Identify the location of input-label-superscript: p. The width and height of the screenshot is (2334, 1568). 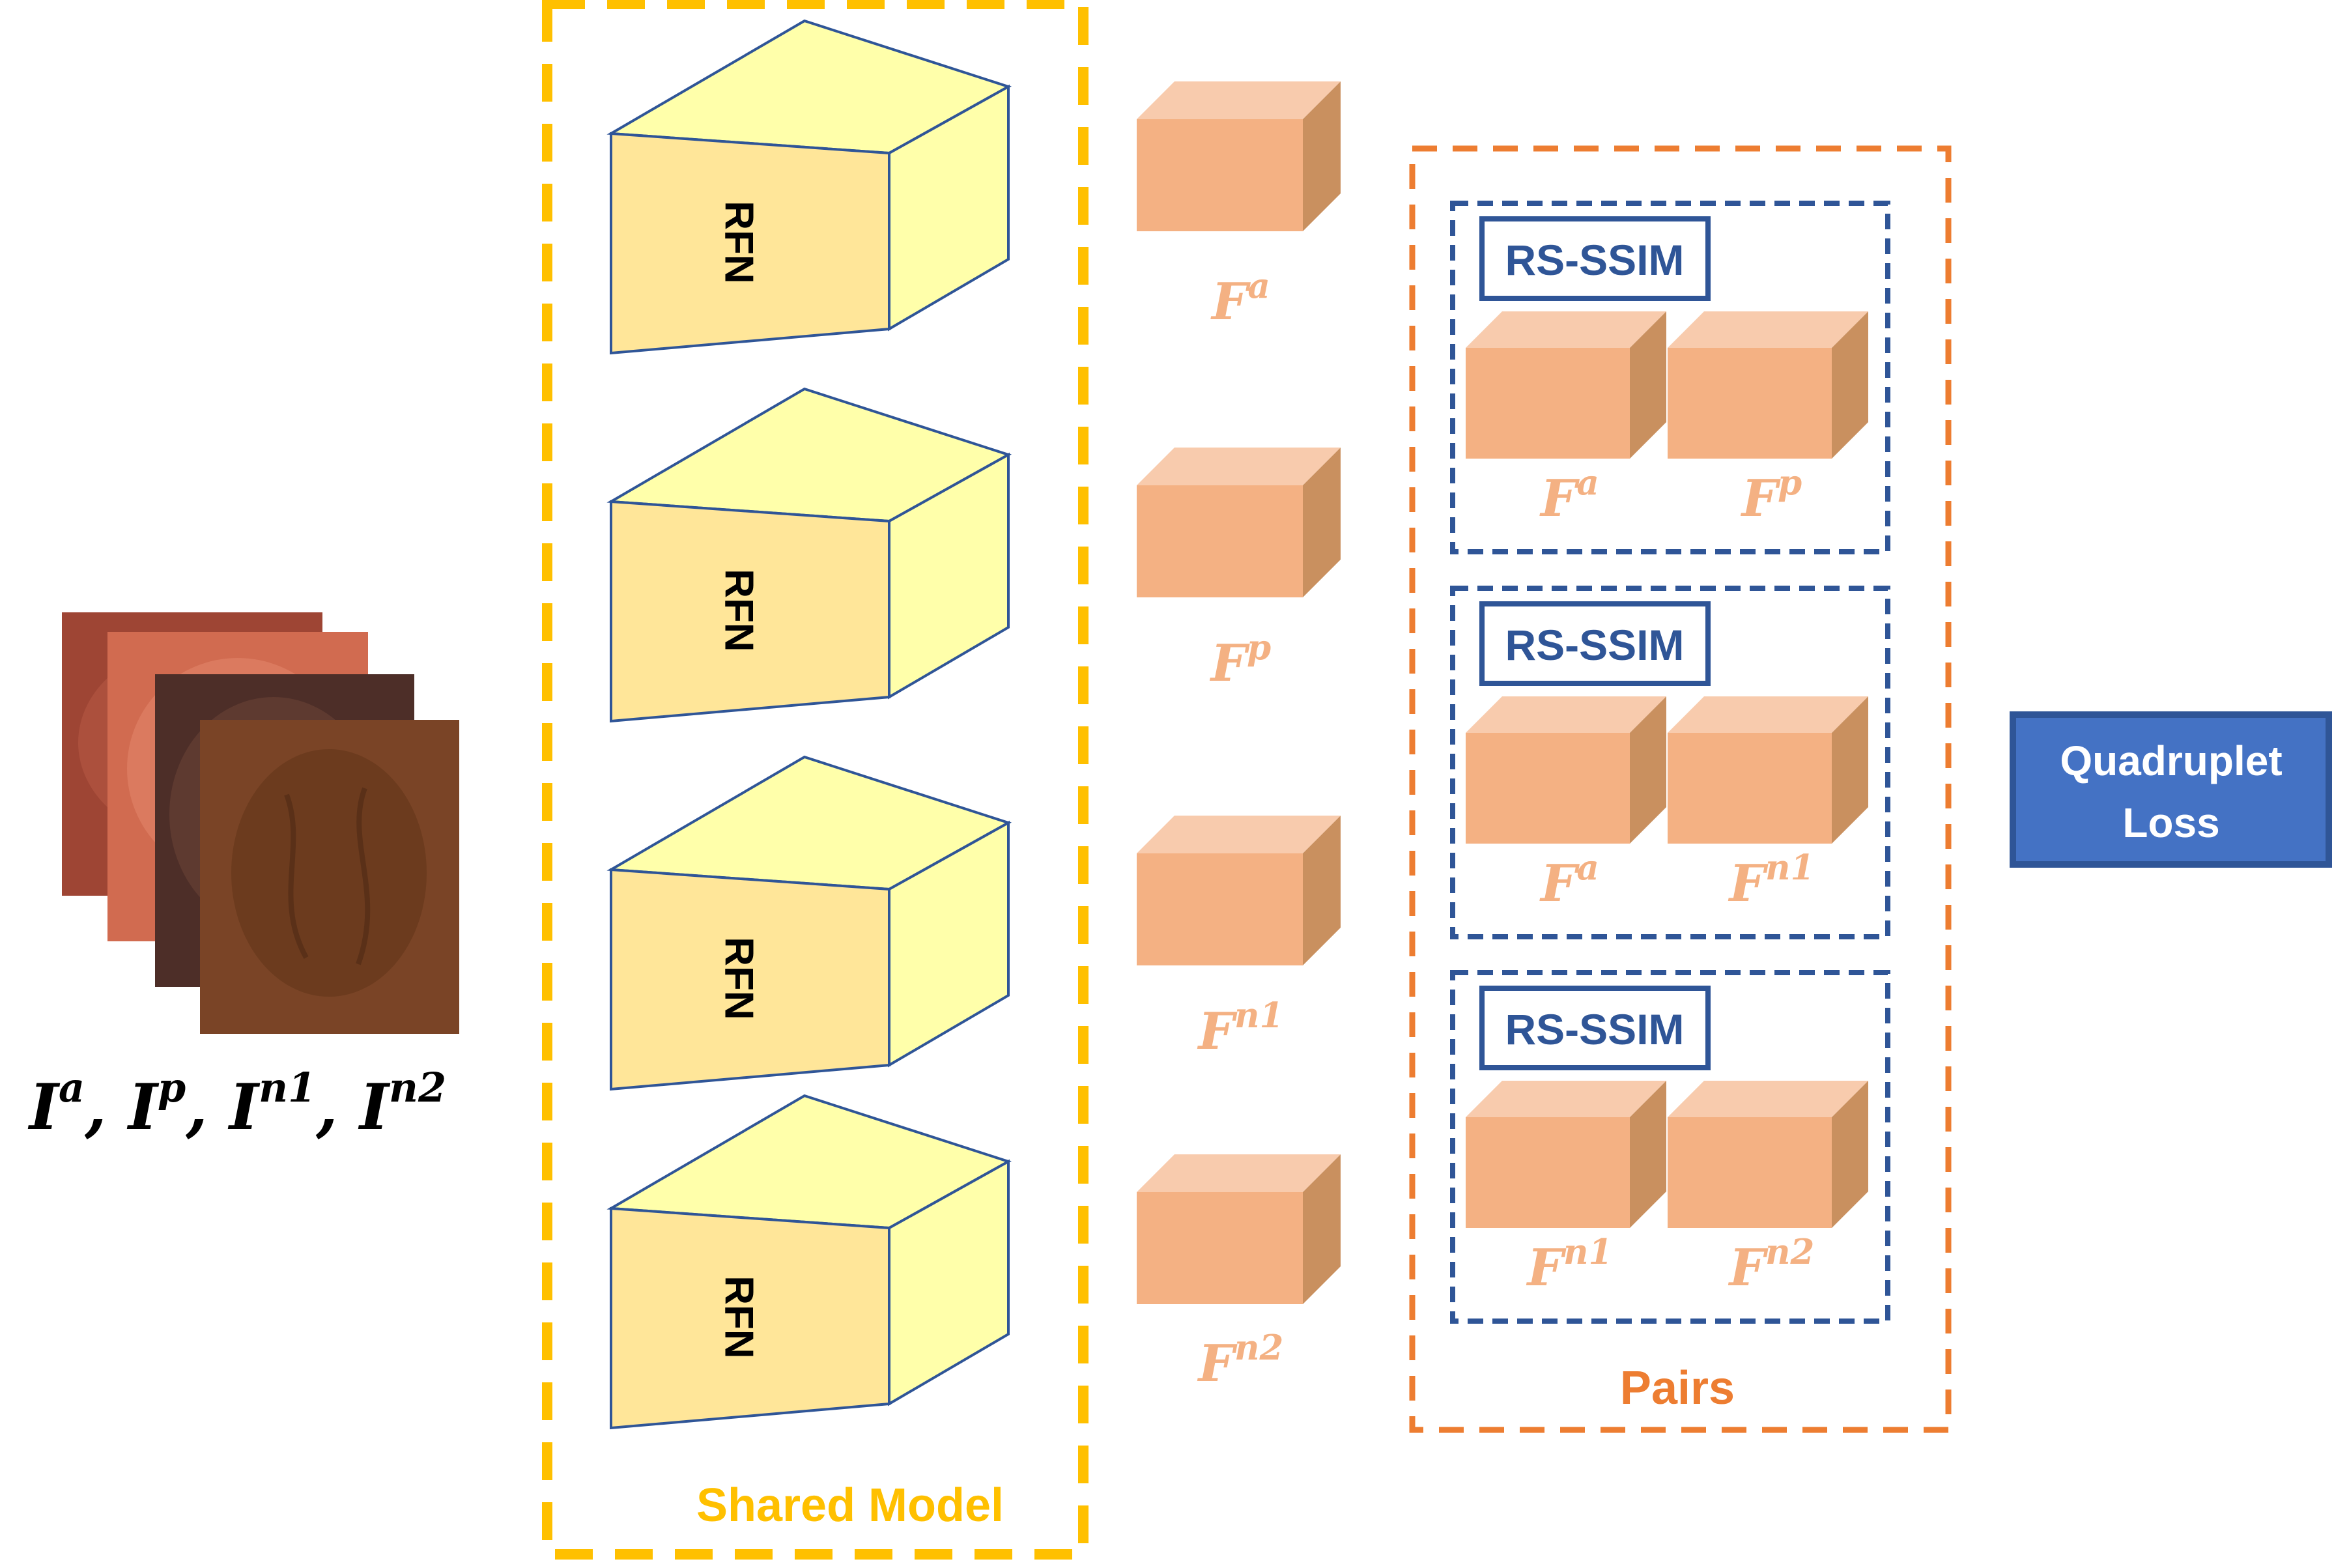
(172, 1087).